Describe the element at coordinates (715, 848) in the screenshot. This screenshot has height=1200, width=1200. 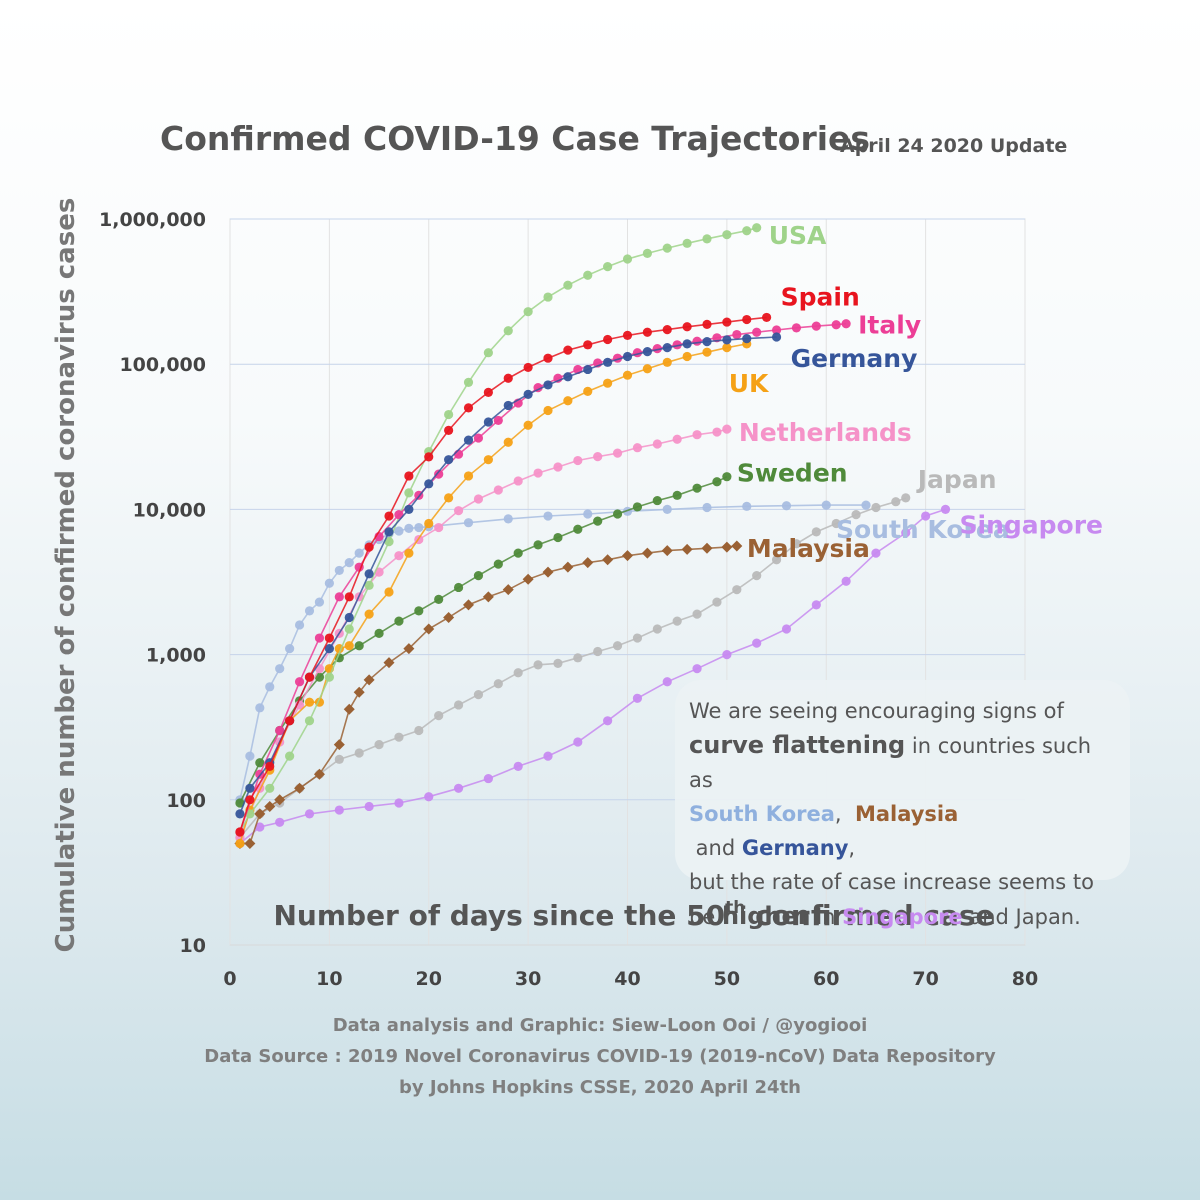
I see `note-and: and` at that location.